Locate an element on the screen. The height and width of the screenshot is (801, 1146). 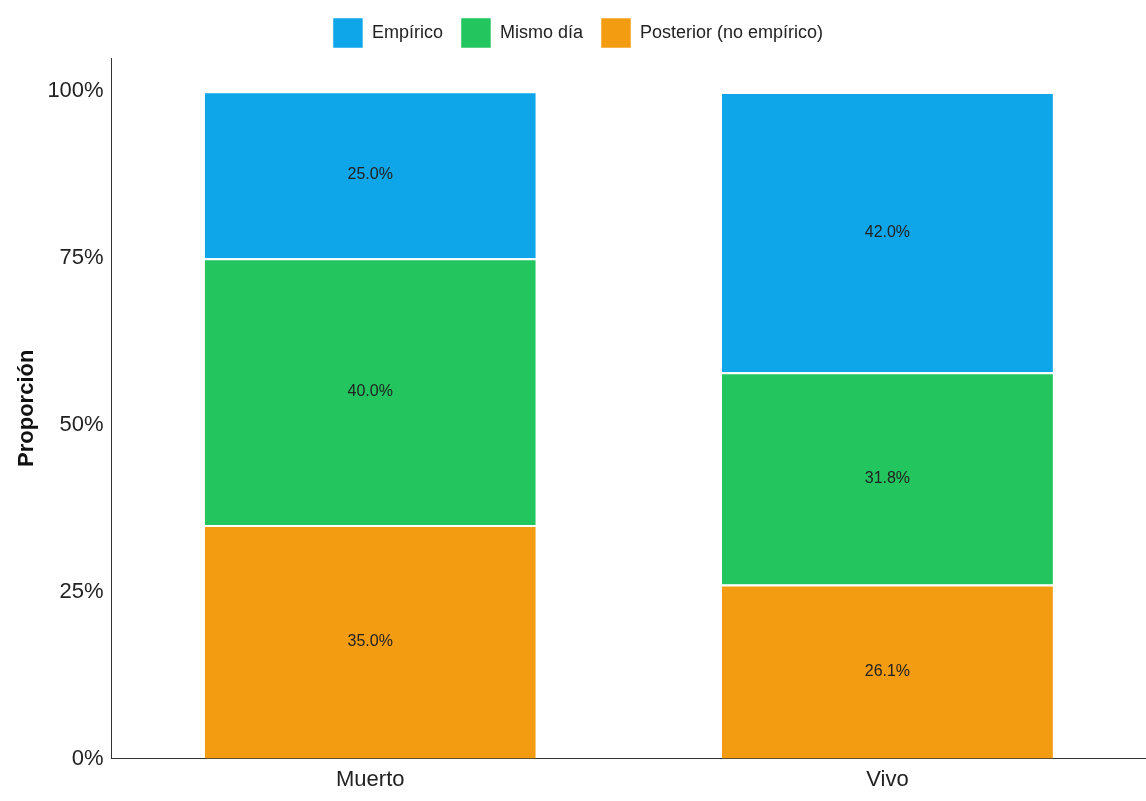
legend-label: Posterior (no empírico) is located at coordinates (731, 31).